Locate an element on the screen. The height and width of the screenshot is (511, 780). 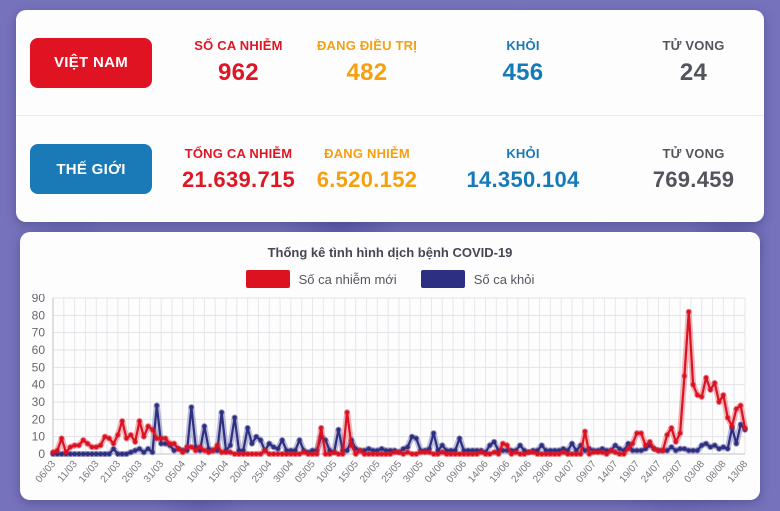
svg-text: 40 is located at coordinates (39, 385).